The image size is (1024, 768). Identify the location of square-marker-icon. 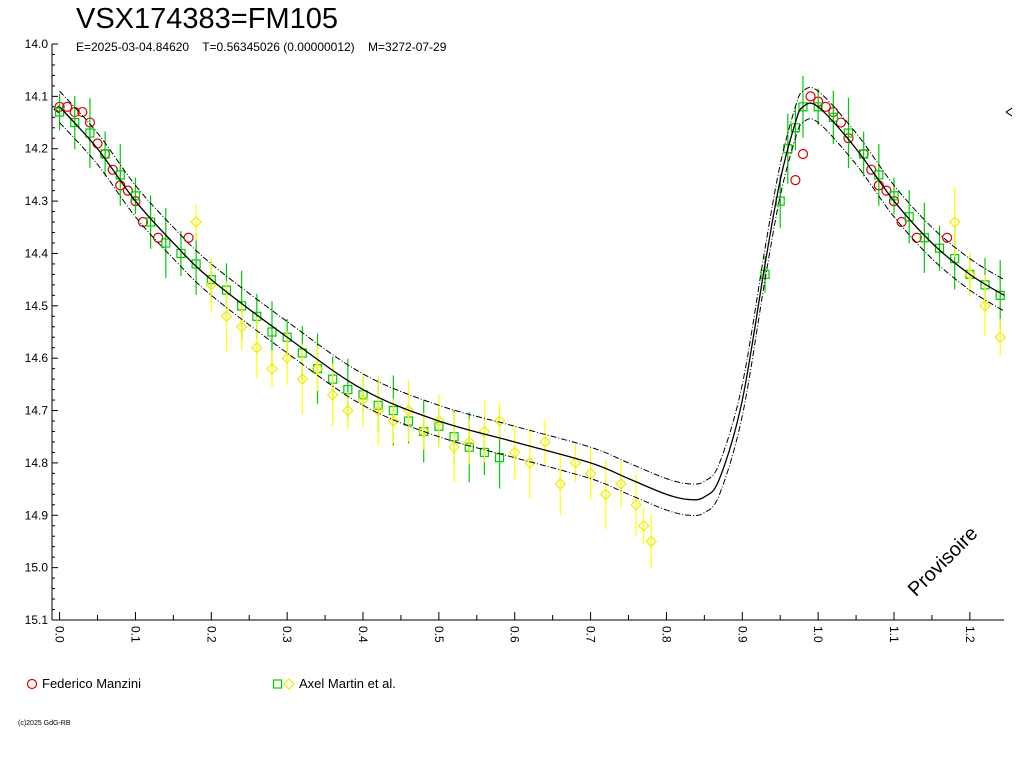
(277, 683).